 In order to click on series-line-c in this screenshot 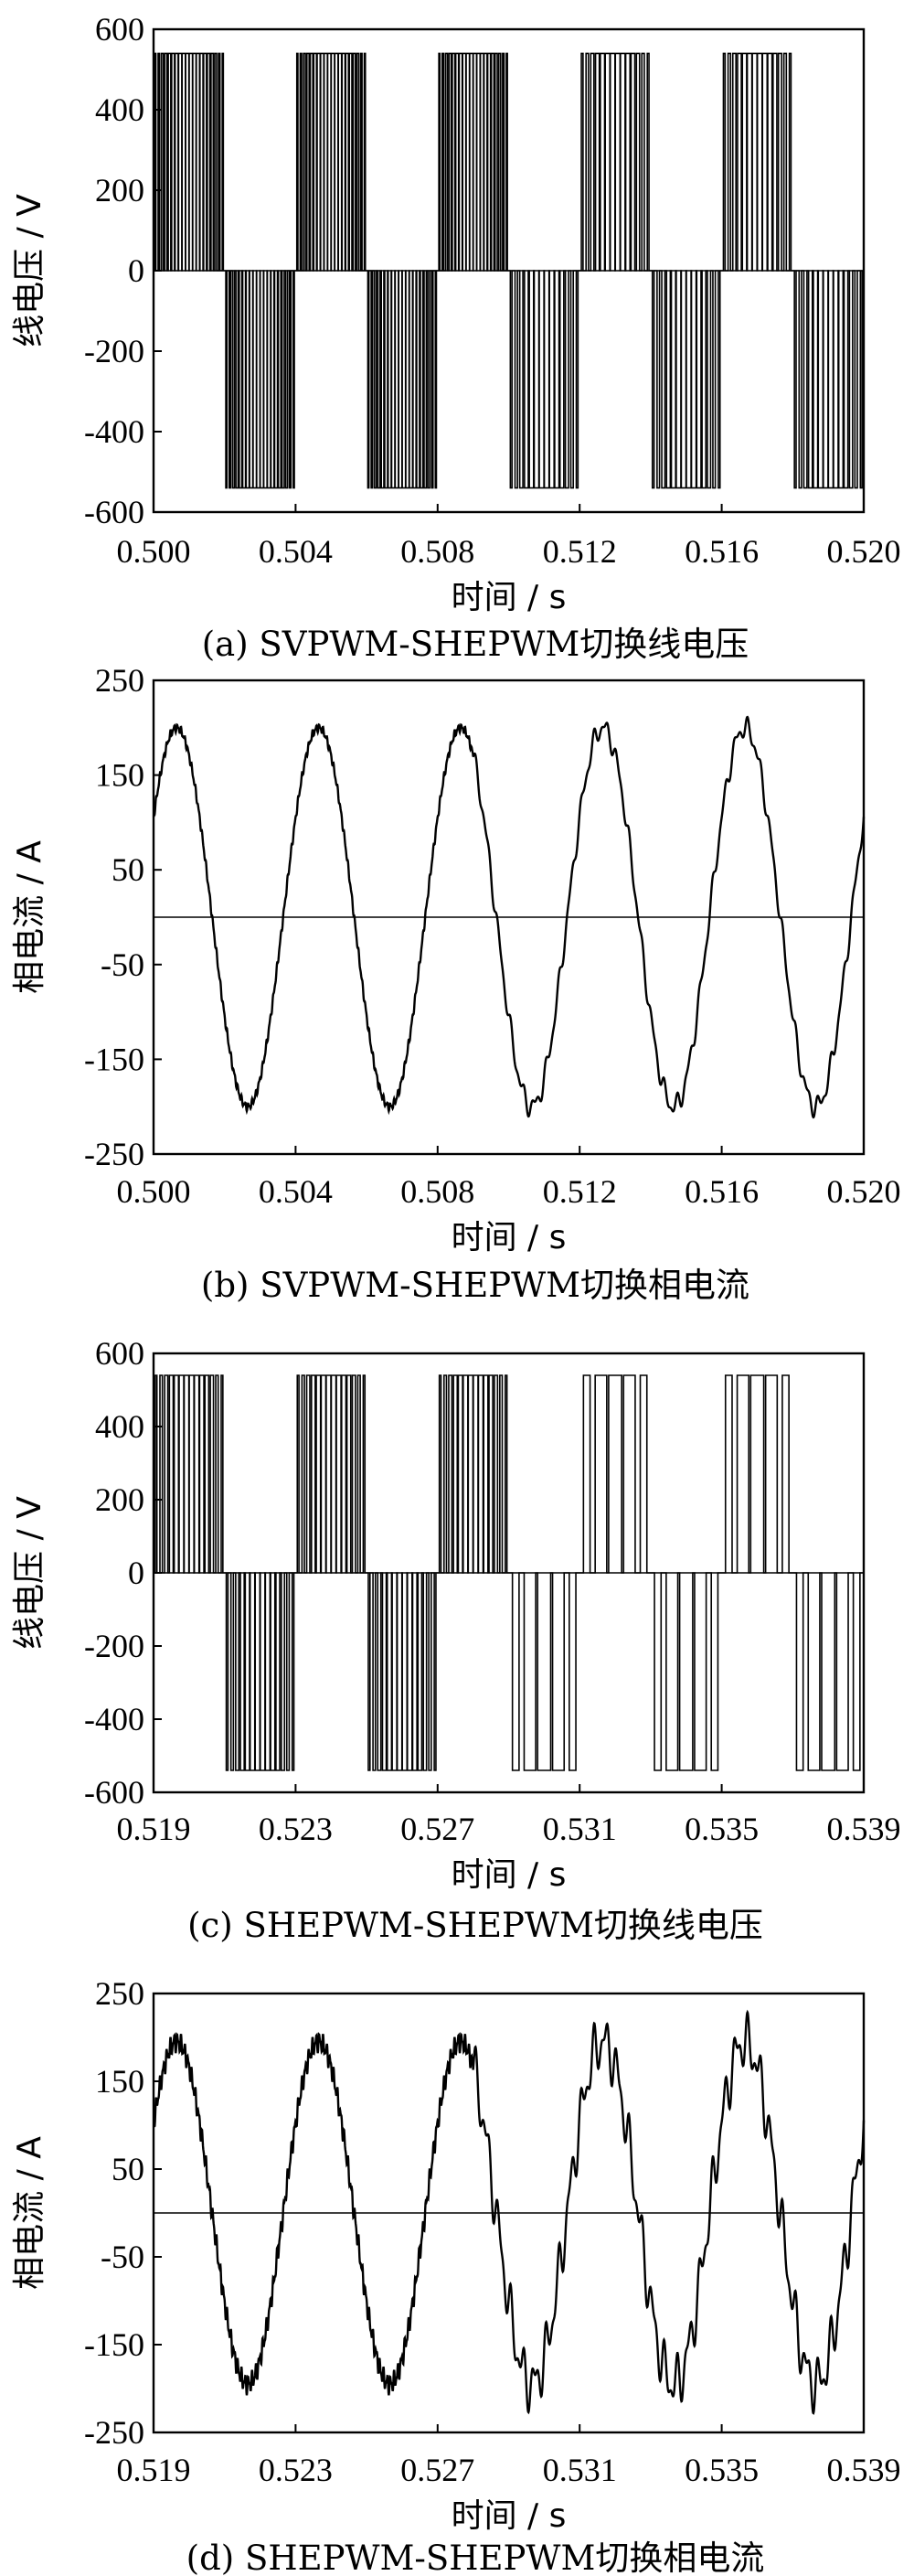, I will do `click(509, 1572)`.